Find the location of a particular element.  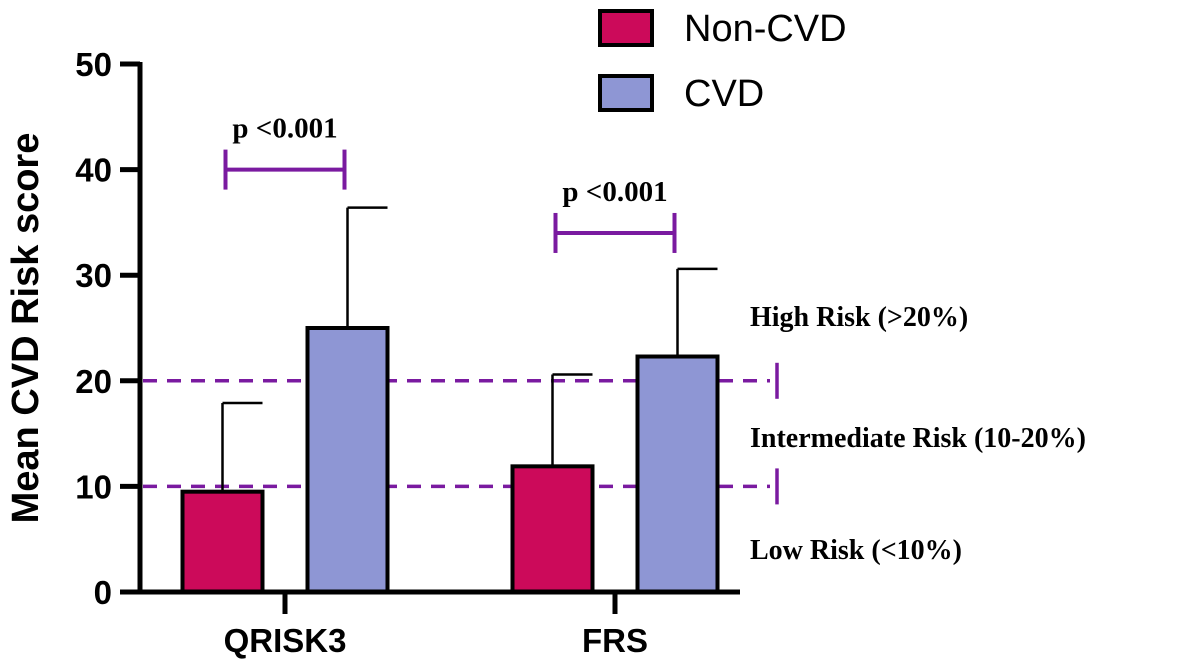

risk-zone-low-label: Low Risk (<10%) is located at coordinates (856, 550).